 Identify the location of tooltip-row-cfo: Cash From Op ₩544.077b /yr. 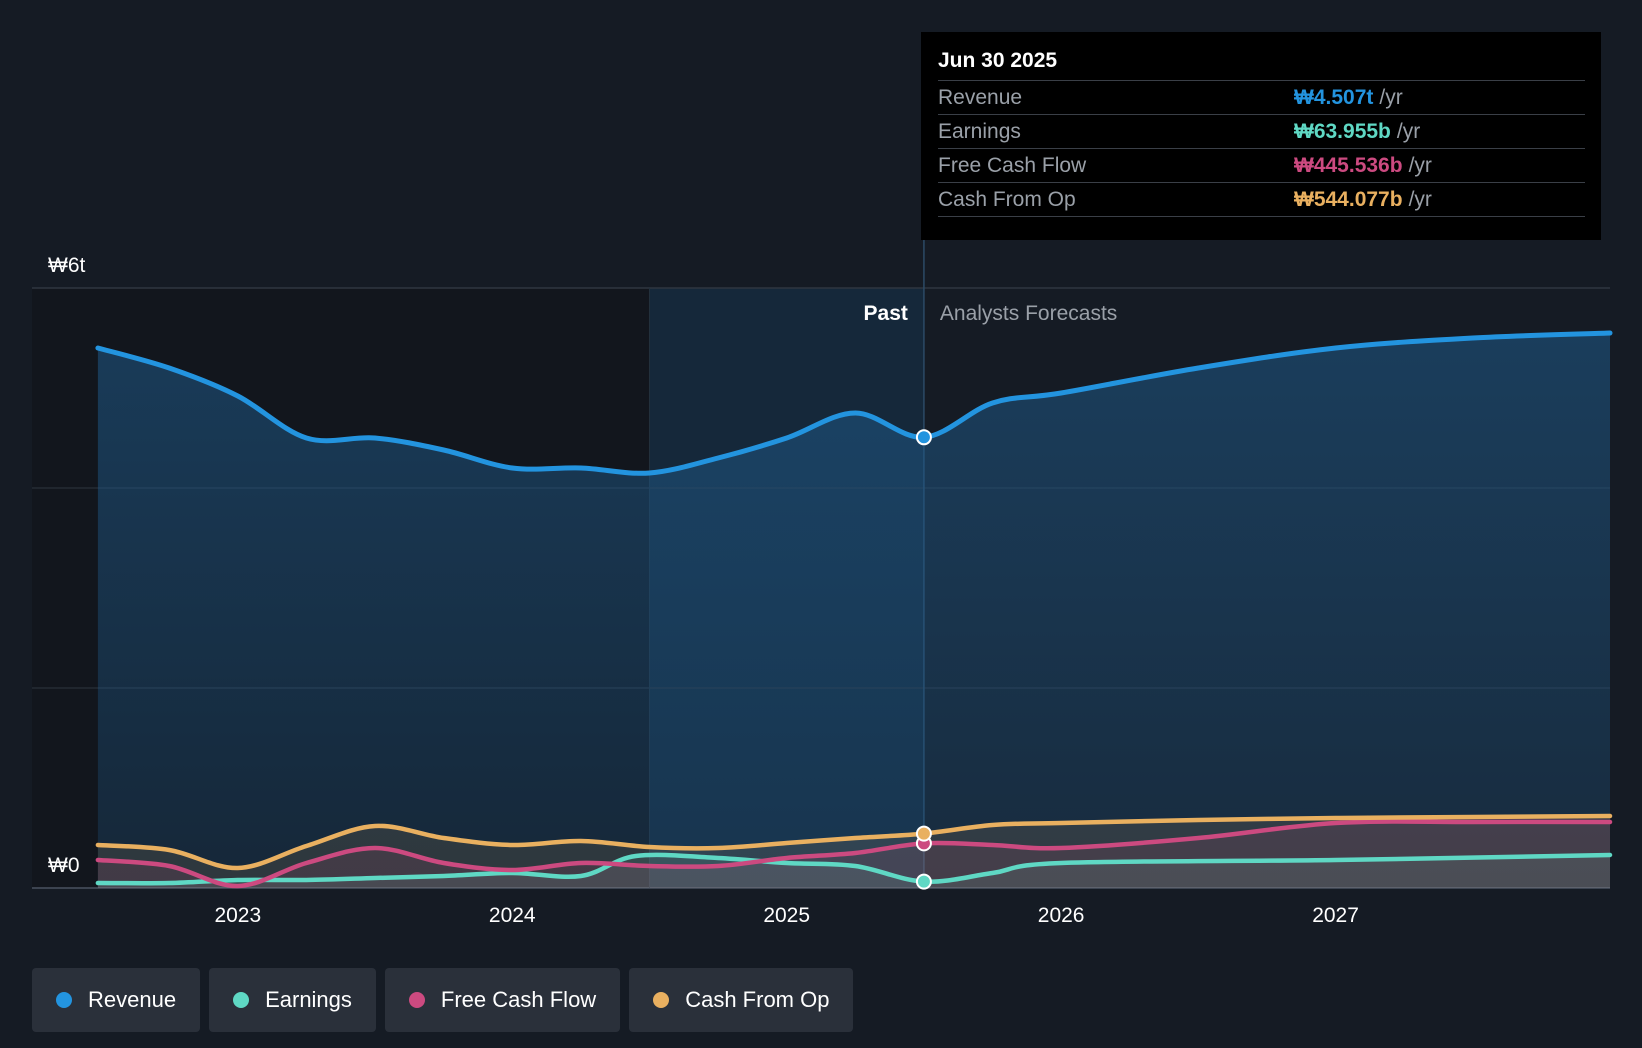
(1261, 199).